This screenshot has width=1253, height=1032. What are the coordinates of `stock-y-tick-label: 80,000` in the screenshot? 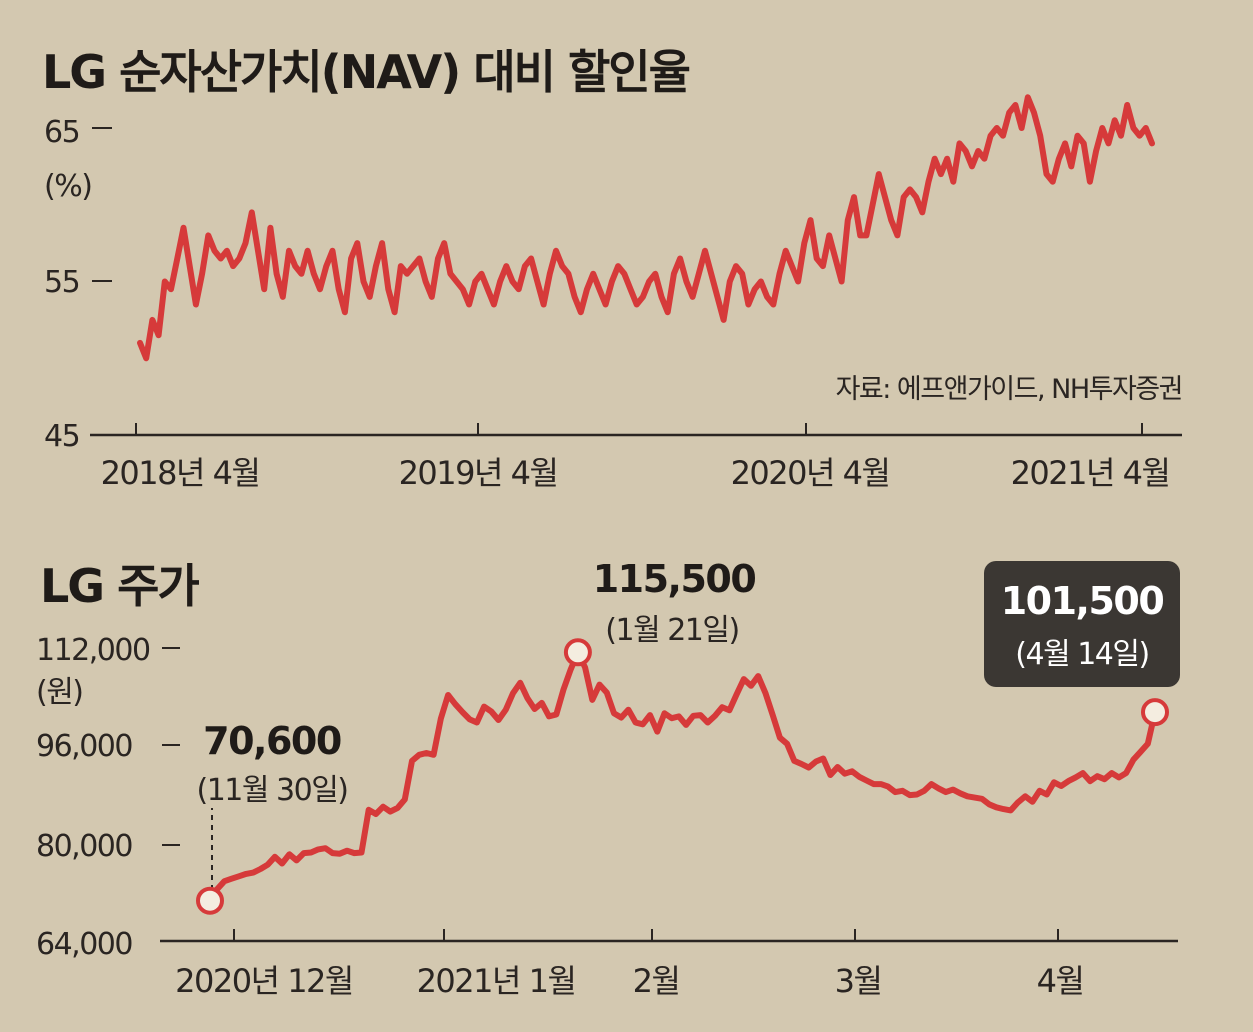 It's located at (84, 846).